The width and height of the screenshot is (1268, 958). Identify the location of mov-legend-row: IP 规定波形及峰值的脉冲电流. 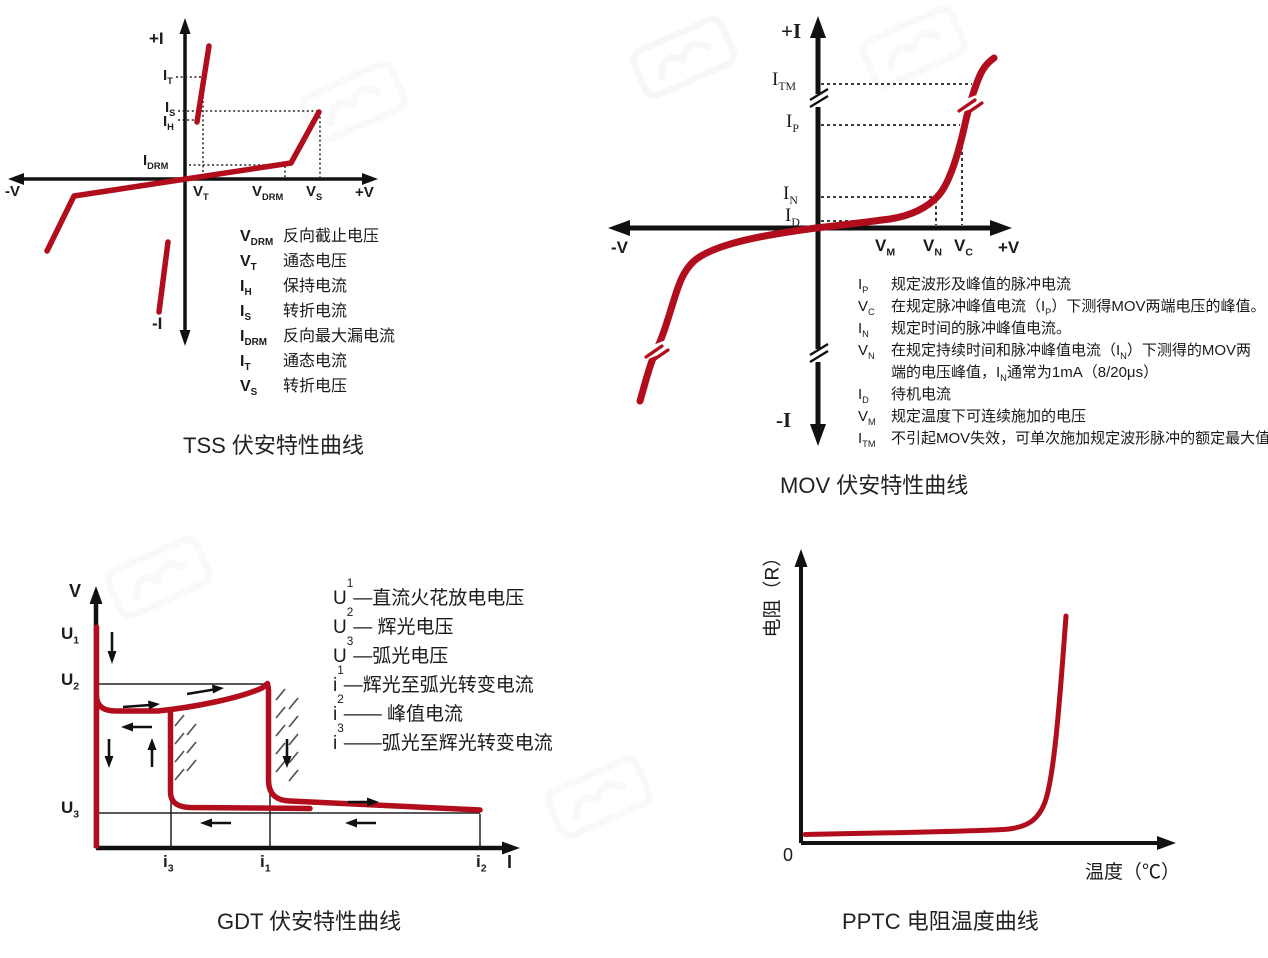
(1063, 285).